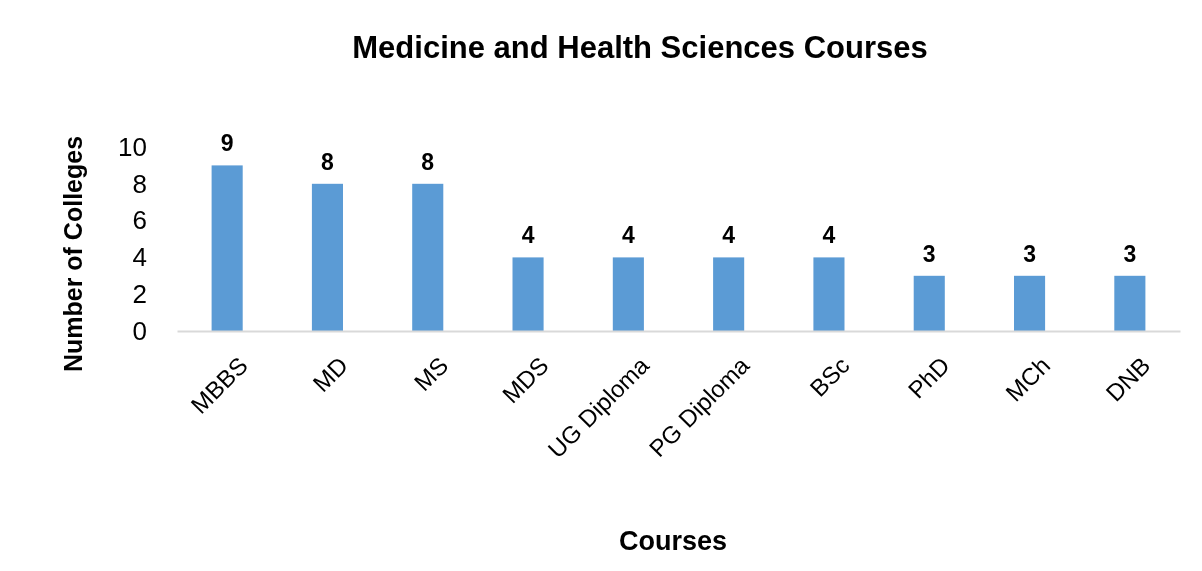 This screenshot has height=571, width=1202. What do you see at coordinates (640, 47) in the screenshot?
I see `chart-title: Medicine and Health Sciences Courses` at bounding box center [640, 47].